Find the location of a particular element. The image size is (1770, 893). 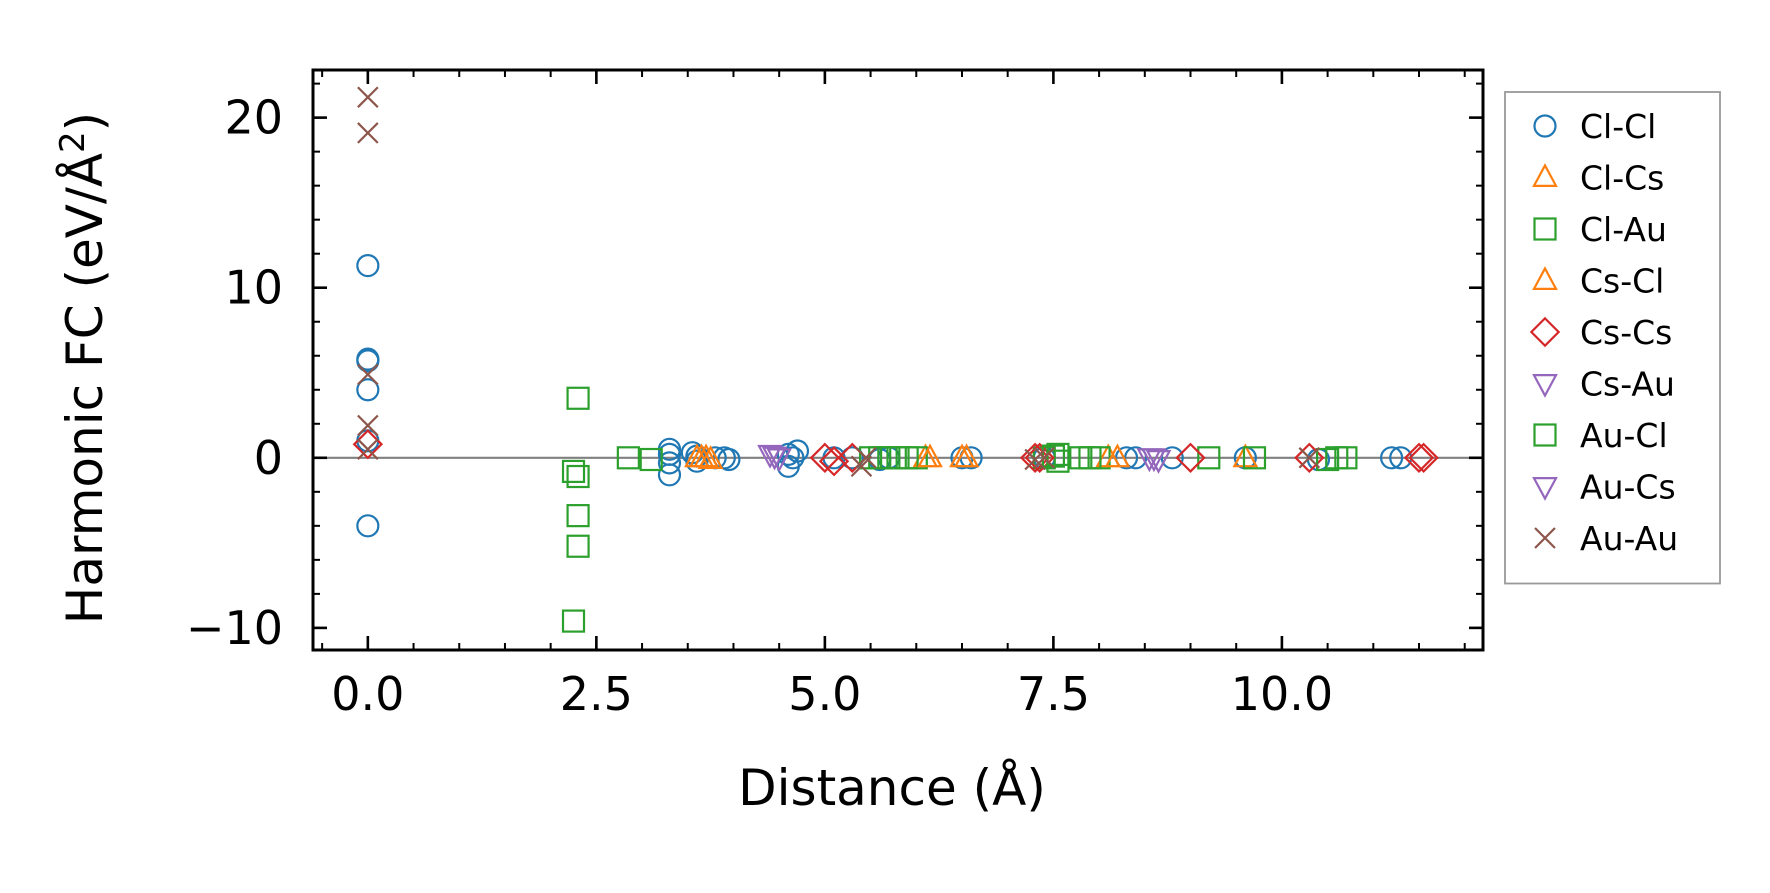

legend-item-cl-cl: Cl-Cl is located at coordinates (1594, 126).